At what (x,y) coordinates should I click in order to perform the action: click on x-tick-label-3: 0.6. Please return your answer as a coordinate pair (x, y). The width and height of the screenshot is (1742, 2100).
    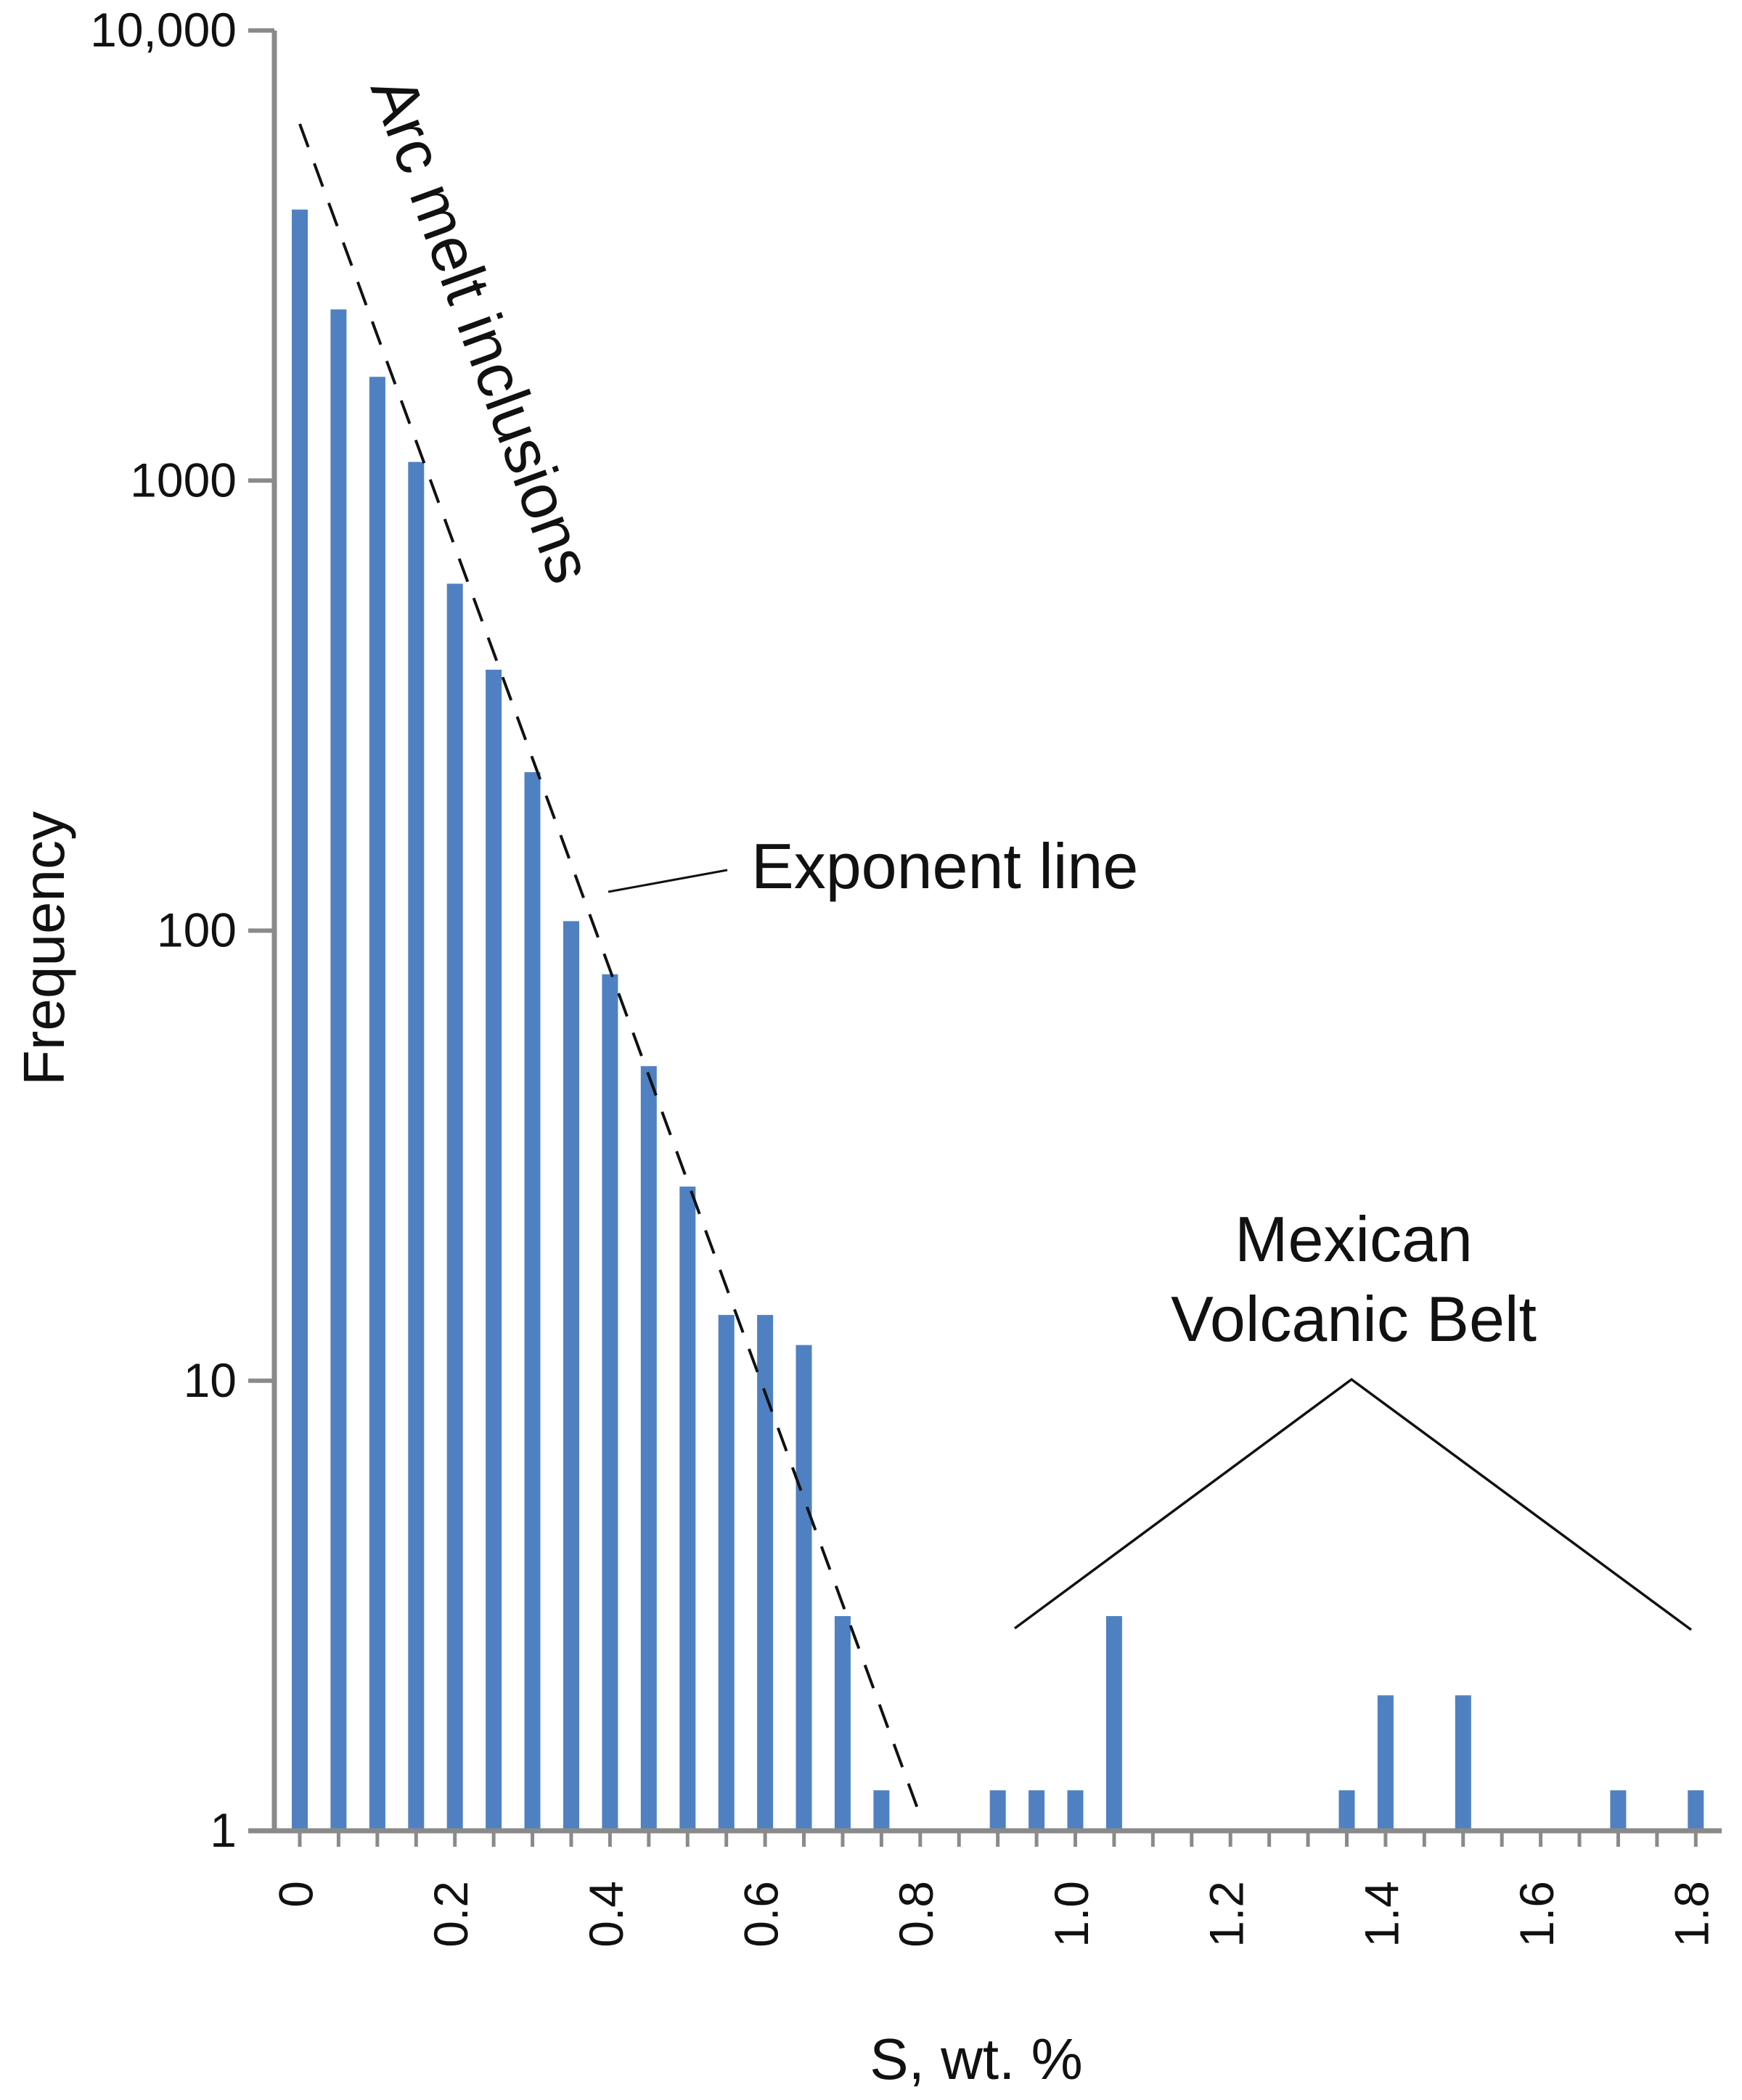
    Looking at the image, I should click on (762, 1914).